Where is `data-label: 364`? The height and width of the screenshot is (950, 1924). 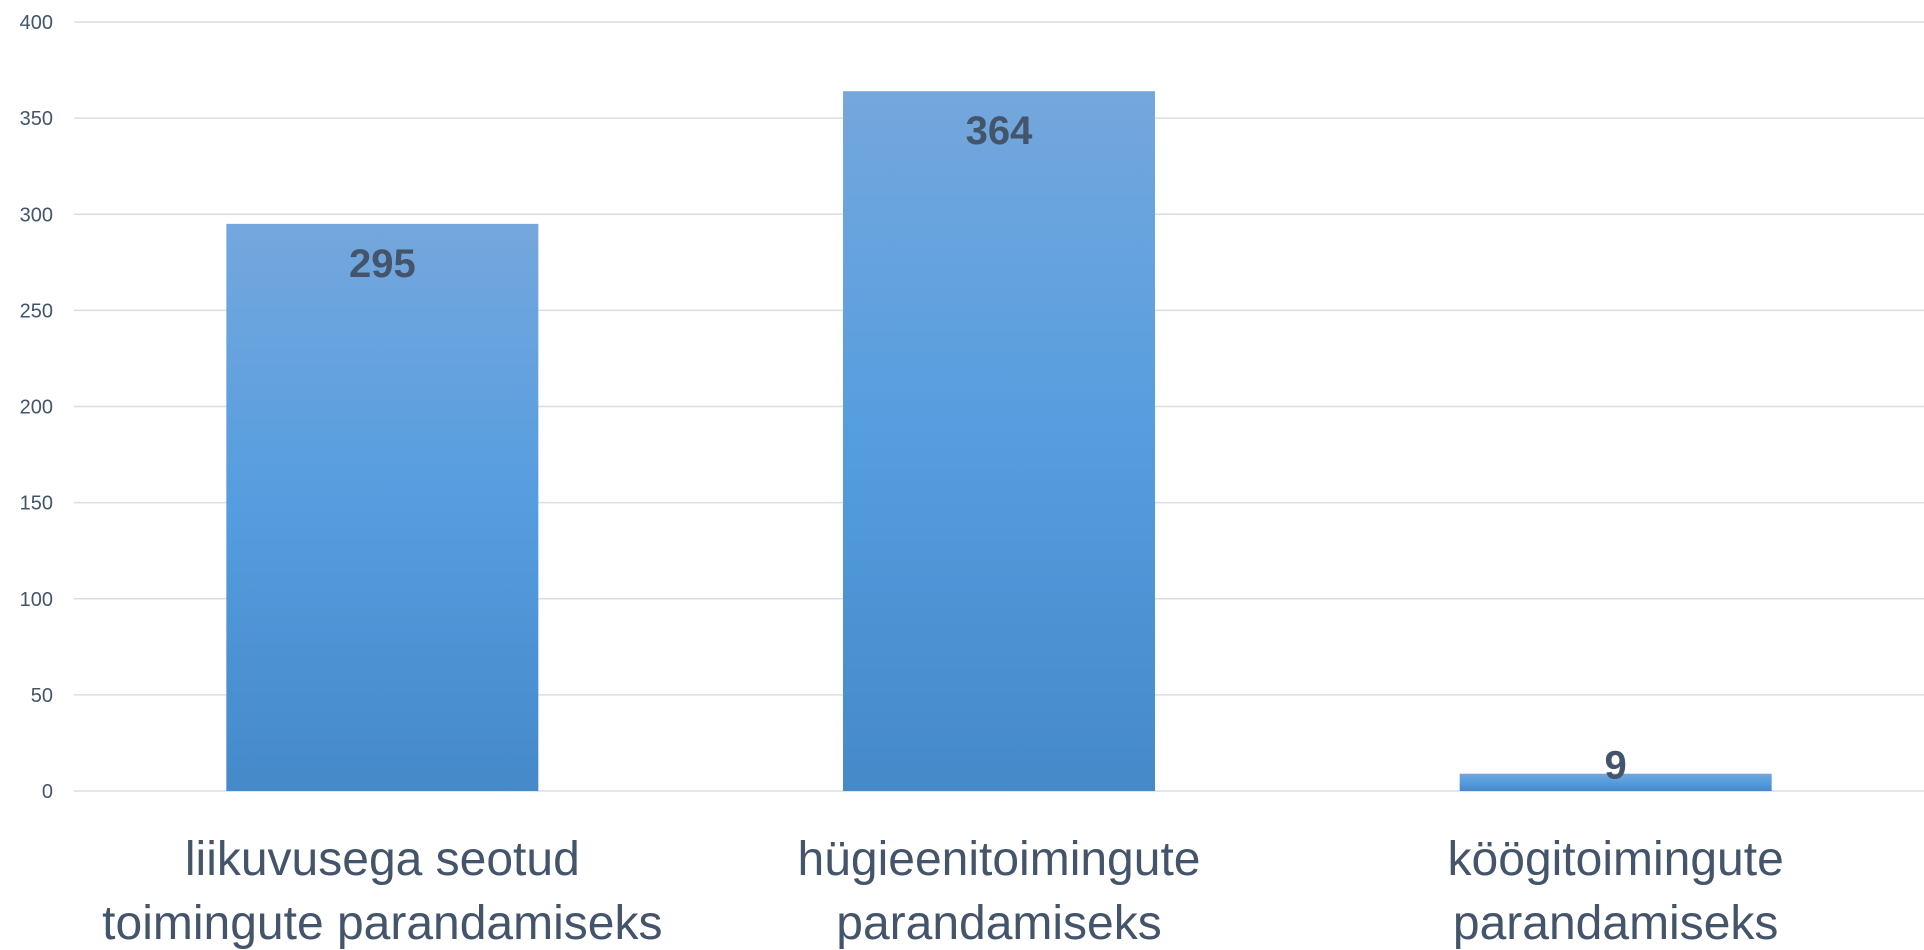
data-label: 364 is located at coordinates (999, 131).